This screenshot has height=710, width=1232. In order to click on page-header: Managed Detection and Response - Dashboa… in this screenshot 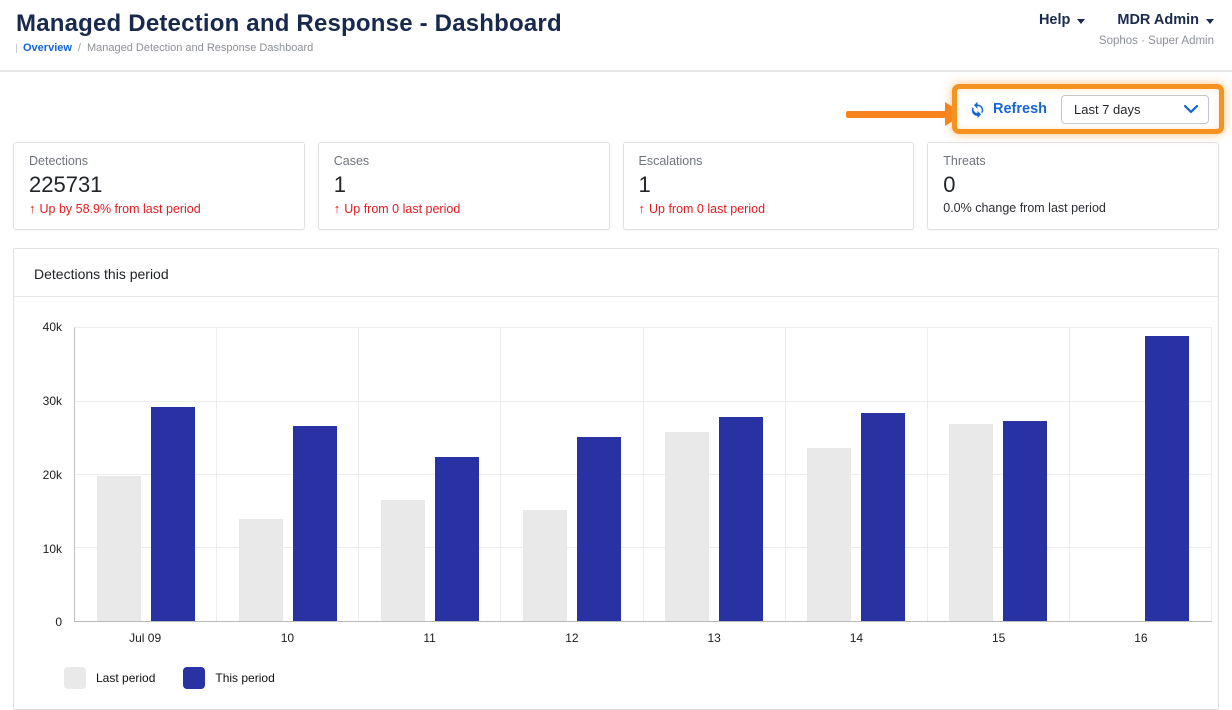, I will do `click(616, 36)`.